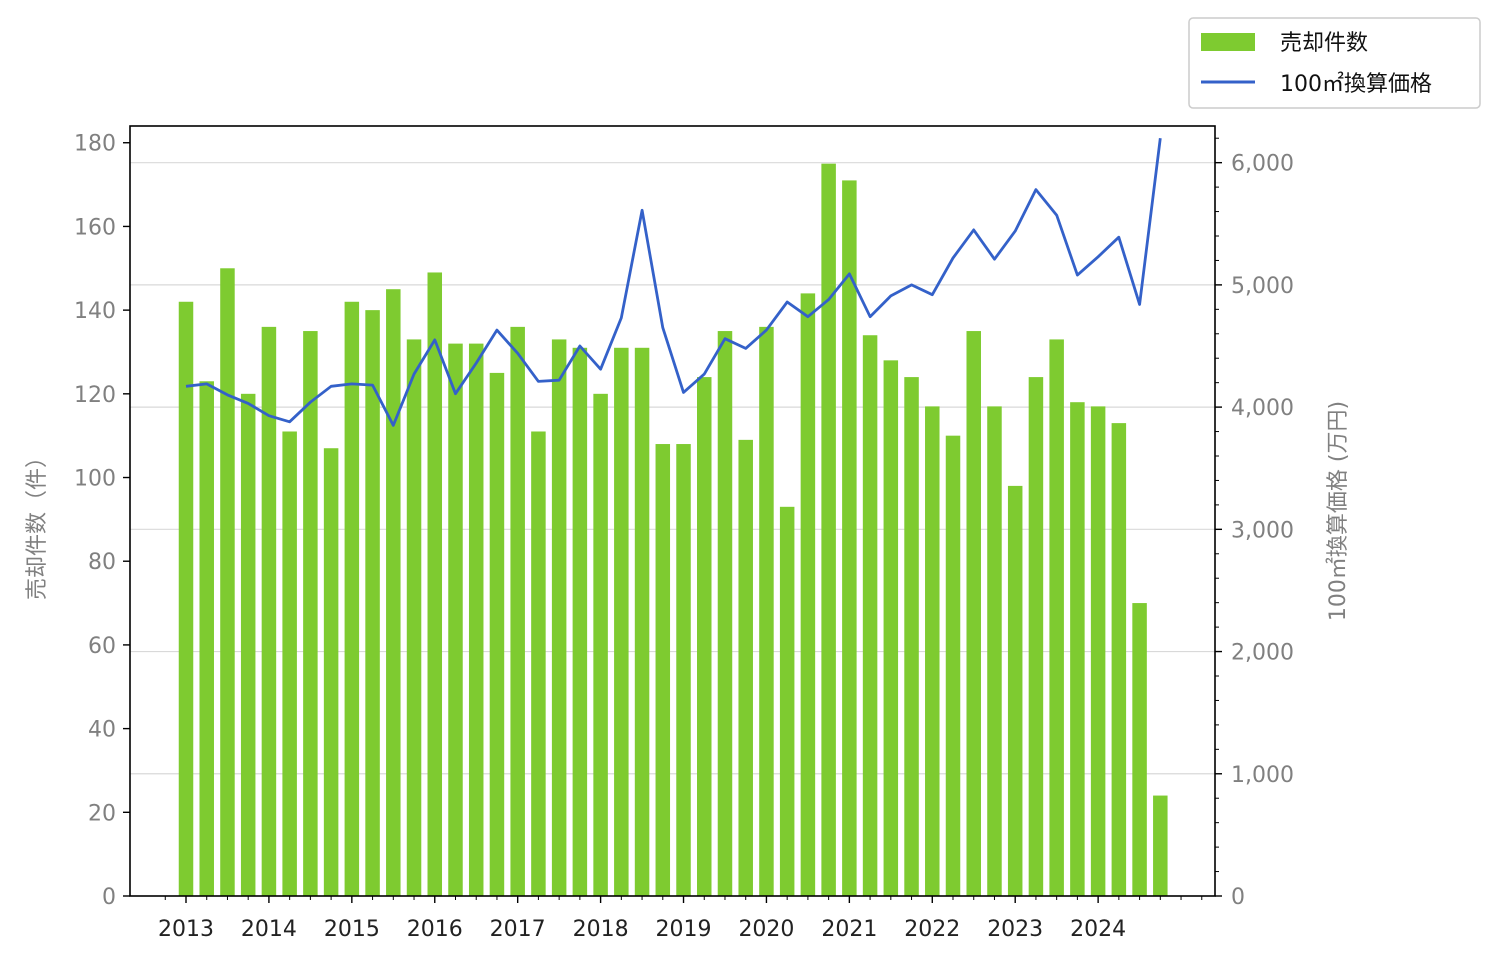 Image resolution: width=1500 pixels, height=961 pixels. I want to click on x-tick-label: 2024, so click(1098, 929).